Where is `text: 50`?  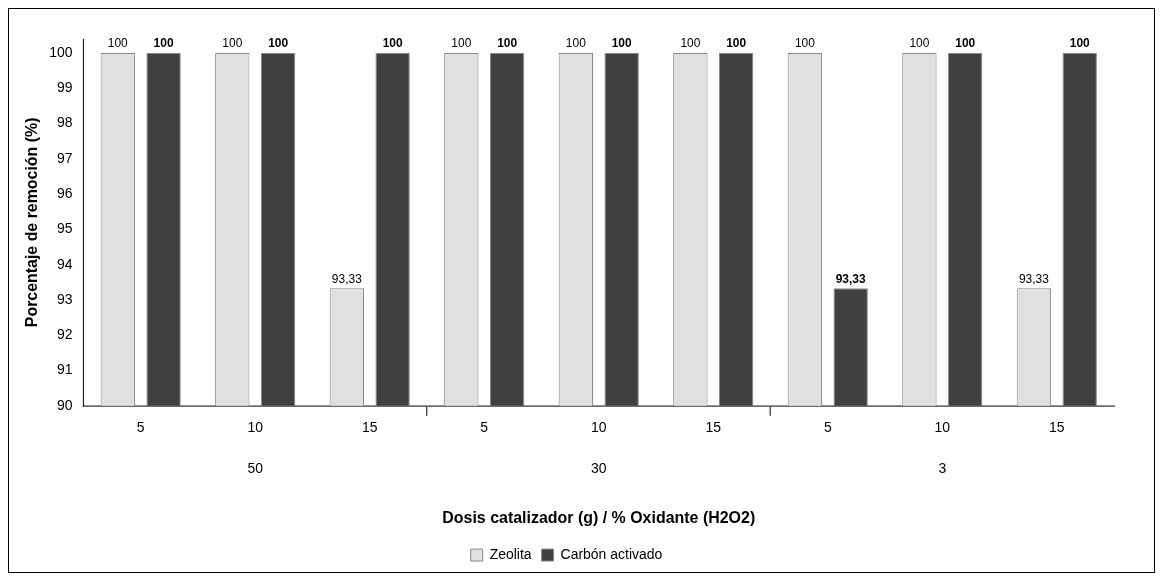
text: 50 is located at coordinates (255, 467).